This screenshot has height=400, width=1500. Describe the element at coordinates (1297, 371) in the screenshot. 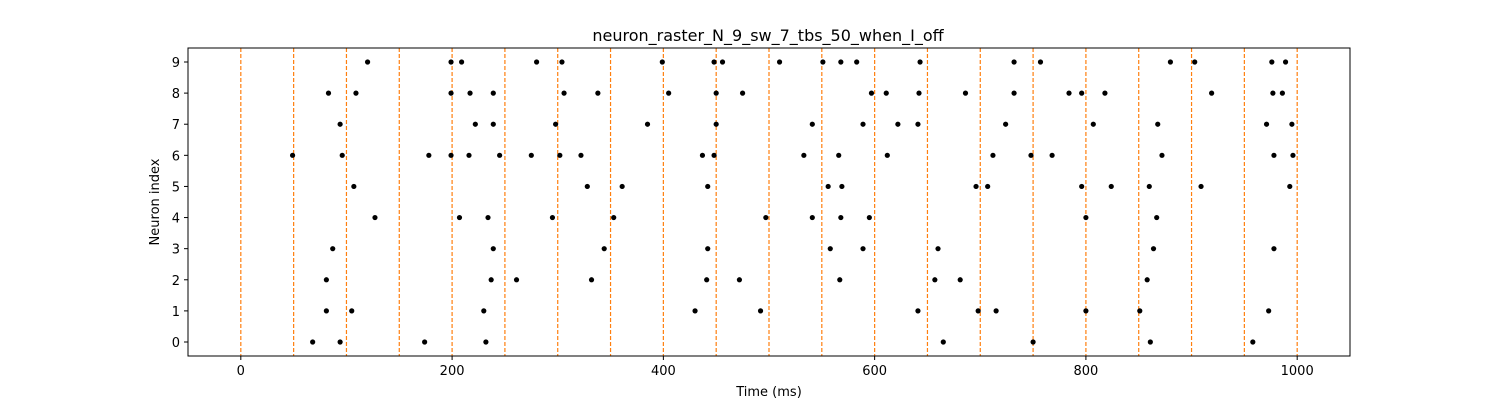

I see `x-tick-label: 1000` at that location.